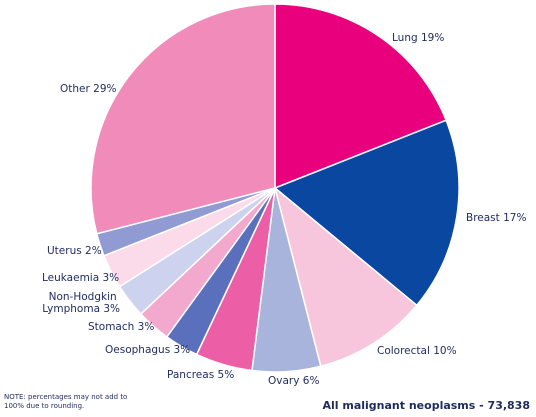  I want to click on label-nhl-line-2: Lymphoma 3%, so click(81, 309).